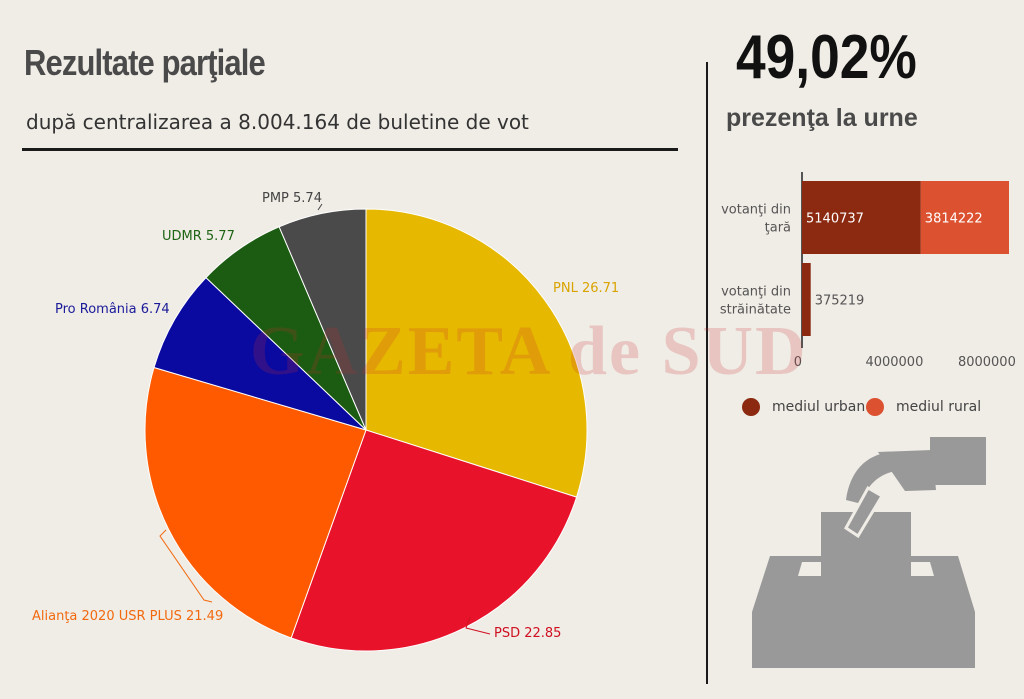 This screenshot has width=1024, height=699. I want to click on legend-urban-label: mediul urban, so click(819, 407).